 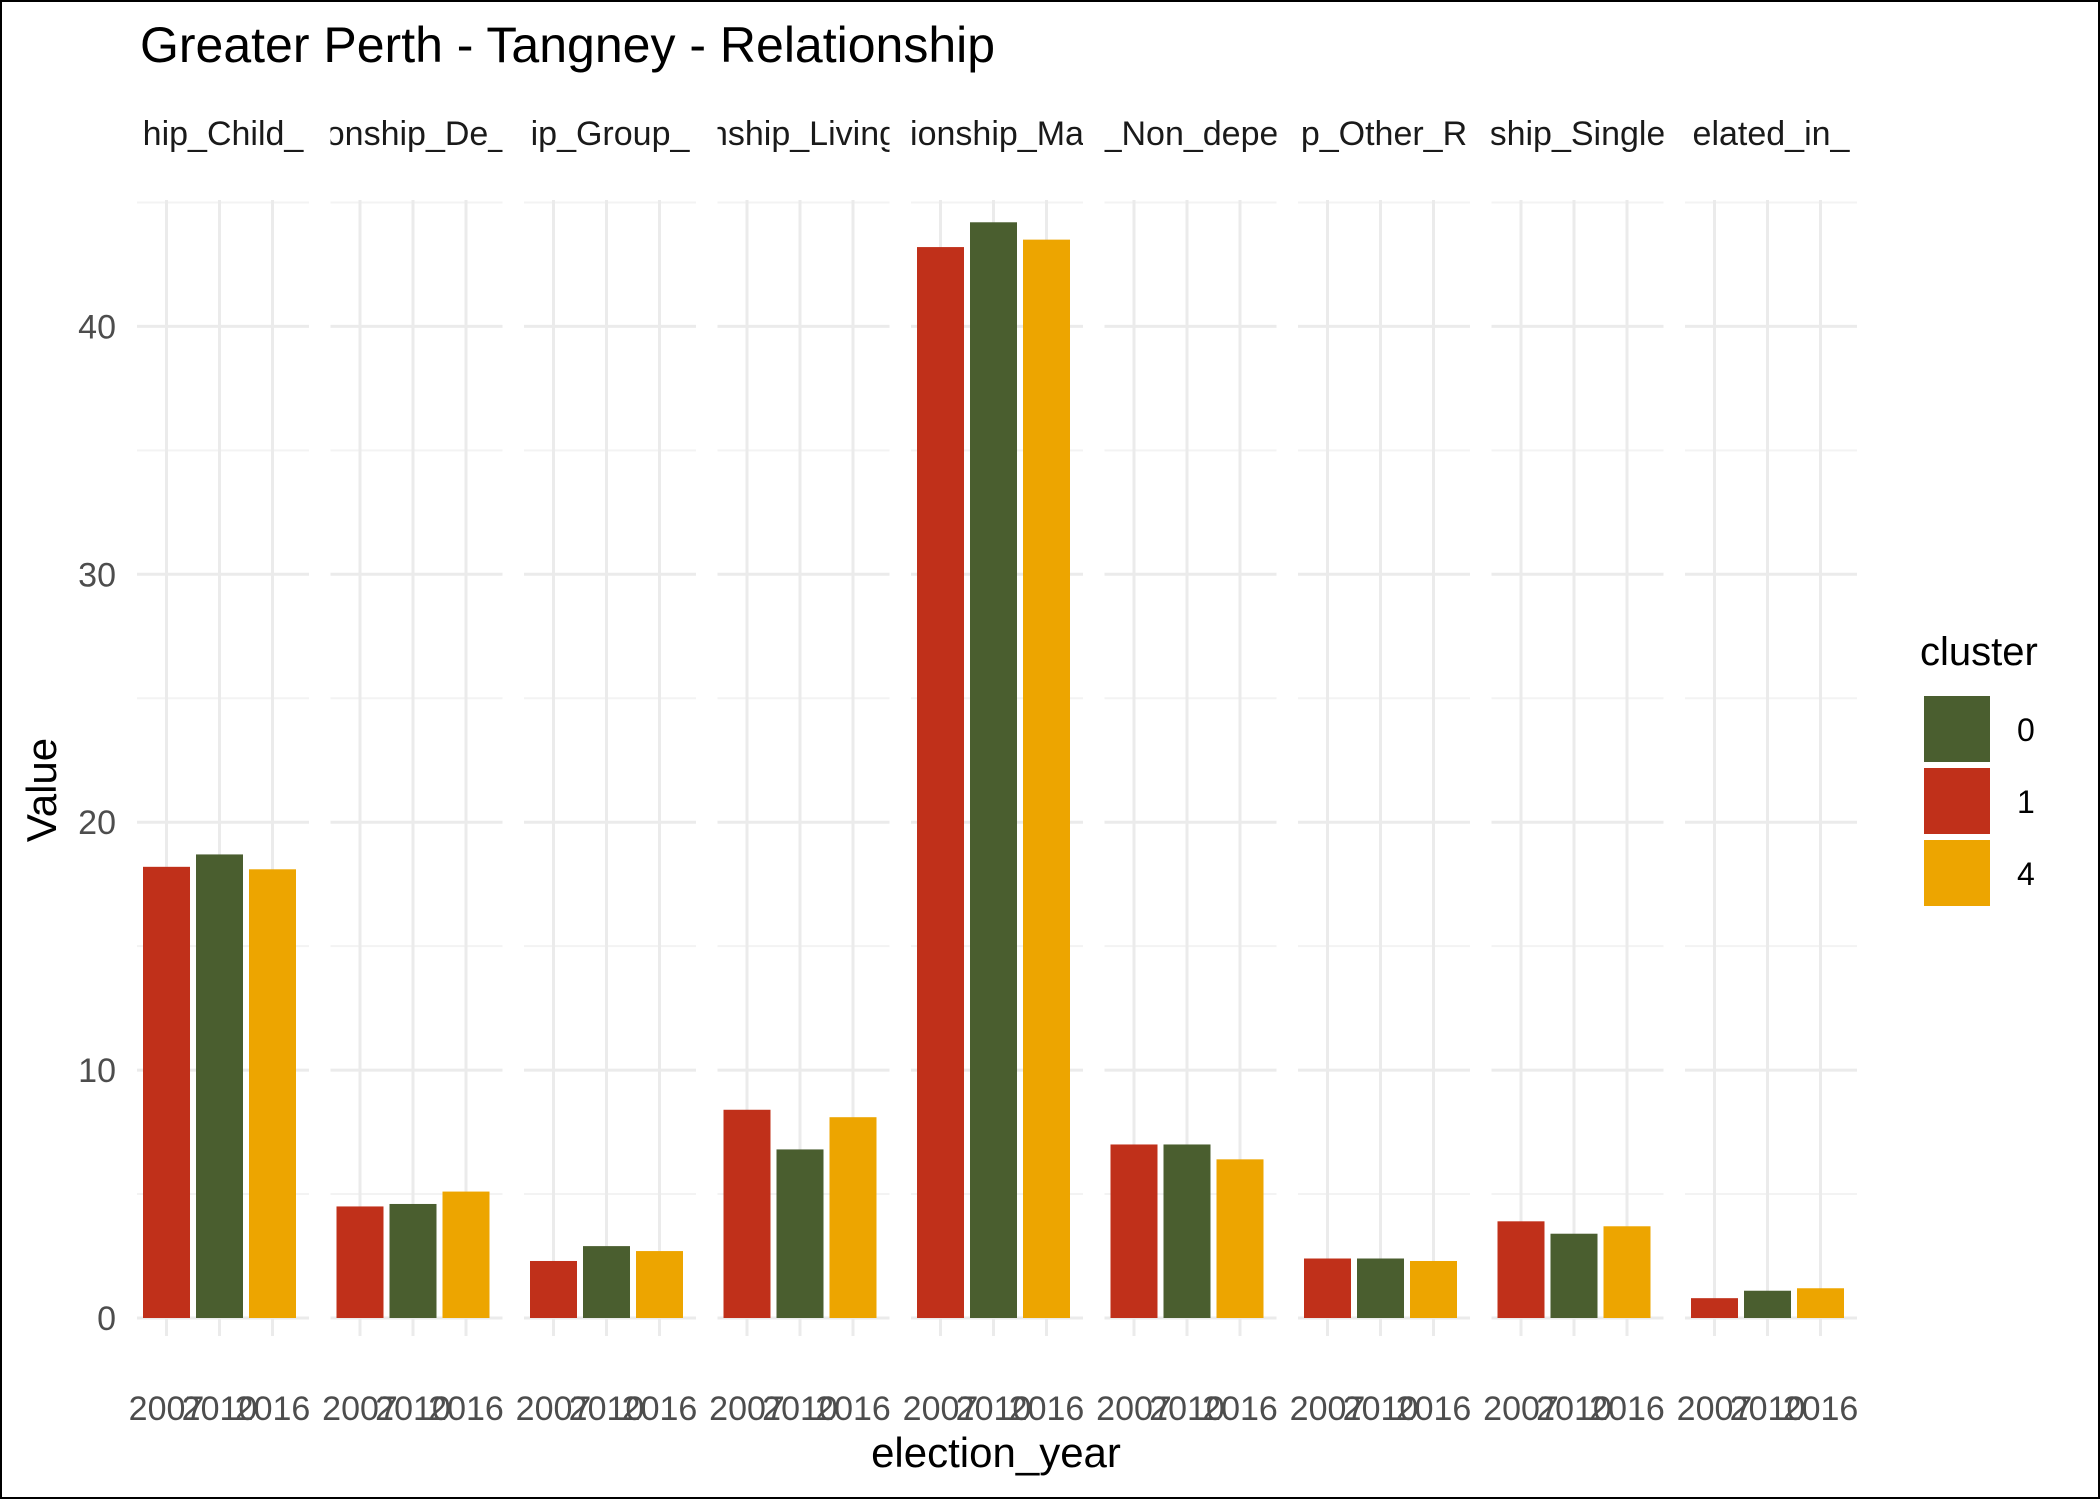 What do you see at coordinates (106, 1319) in the screenshot?
I see `y-tick-label: 0` at bounding box center [106, 1319].